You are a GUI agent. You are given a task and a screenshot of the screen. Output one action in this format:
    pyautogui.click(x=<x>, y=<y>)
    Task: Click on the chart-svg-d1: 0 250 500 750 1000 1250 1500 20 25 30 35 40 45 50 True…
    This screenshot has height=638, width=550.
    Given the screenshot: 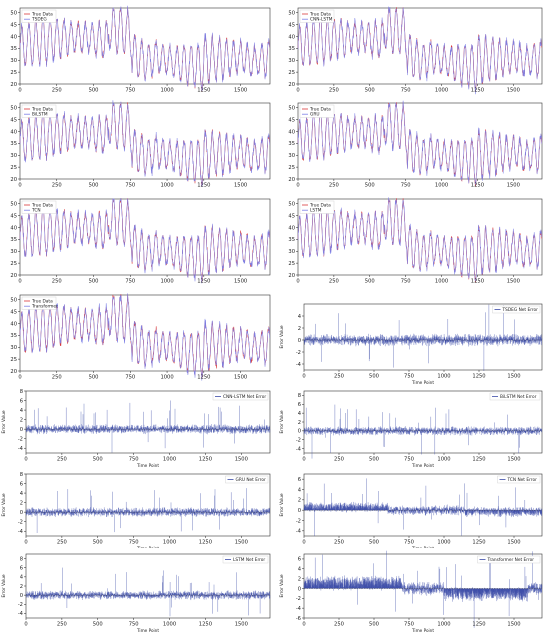 What is the action you would take?
    pyautogui.click(x=140, y=337)
    